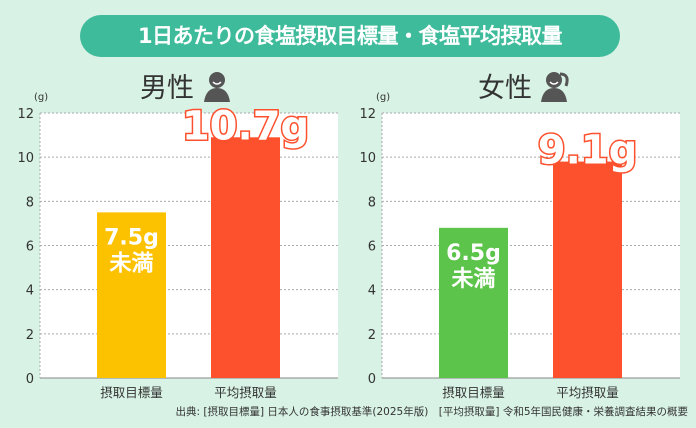 The width and height of the screenshot is (696, 428). What do you see at coordinates (473, 253) in the screenshot?
I see `data-label: 6.5g` at bounding box center [473, 253].